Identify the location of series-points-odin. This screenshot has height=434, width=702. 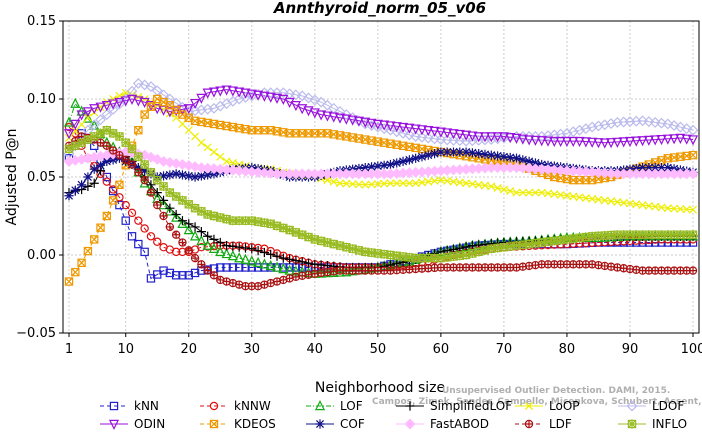
(381, 117).